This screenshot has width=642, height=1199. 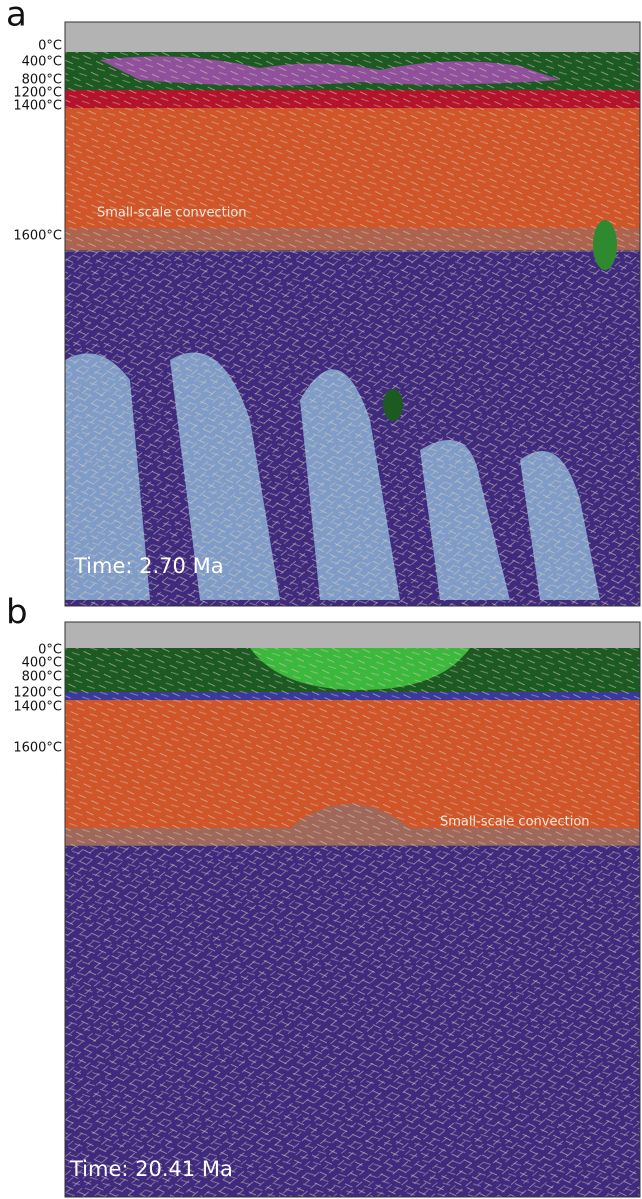 What do you see at coordinates (16, 17) in the screenshot?
I see `panel-label: a` at bounding box center [16, 17].